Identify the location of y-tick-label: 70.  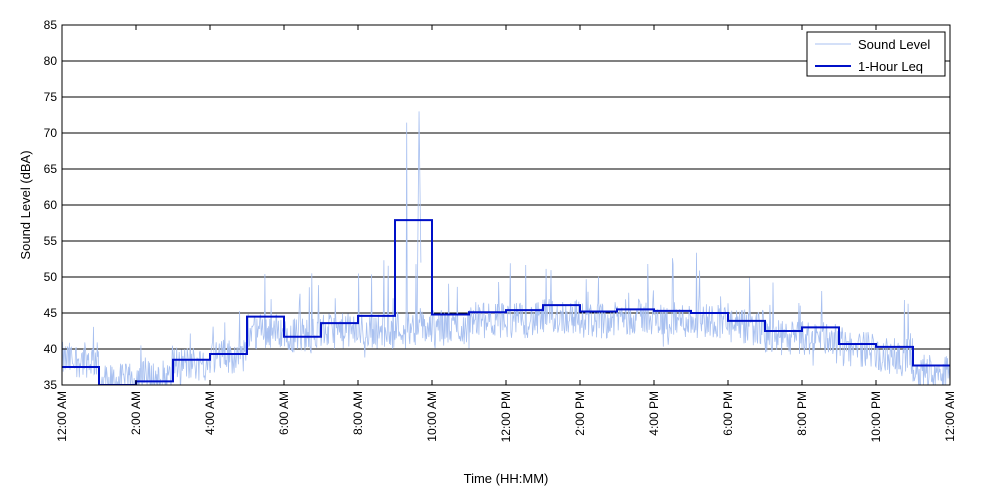
(51, 133).